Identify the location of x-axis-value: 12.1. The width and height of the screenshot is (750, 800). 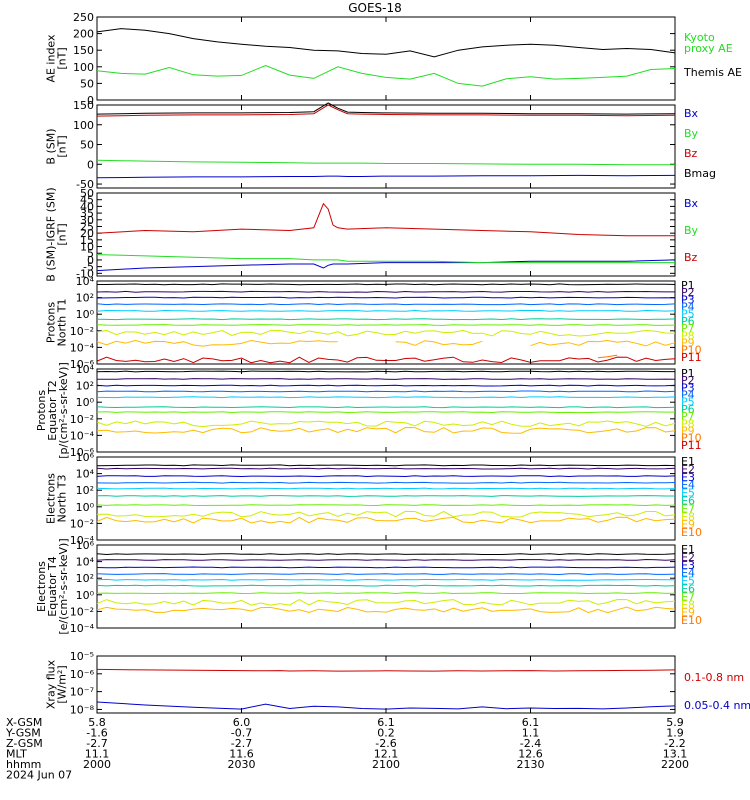
(386, 754).